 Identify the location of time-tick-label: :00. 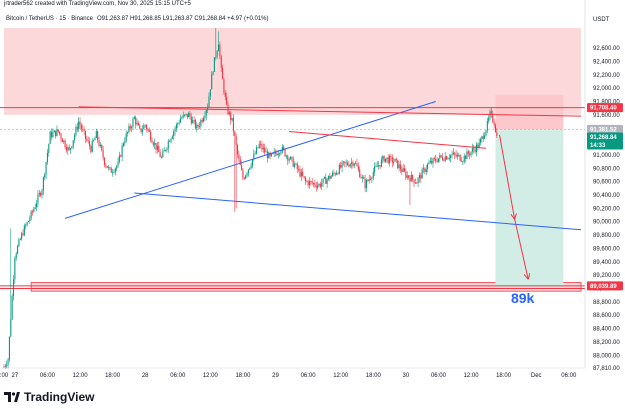
(4, 376).